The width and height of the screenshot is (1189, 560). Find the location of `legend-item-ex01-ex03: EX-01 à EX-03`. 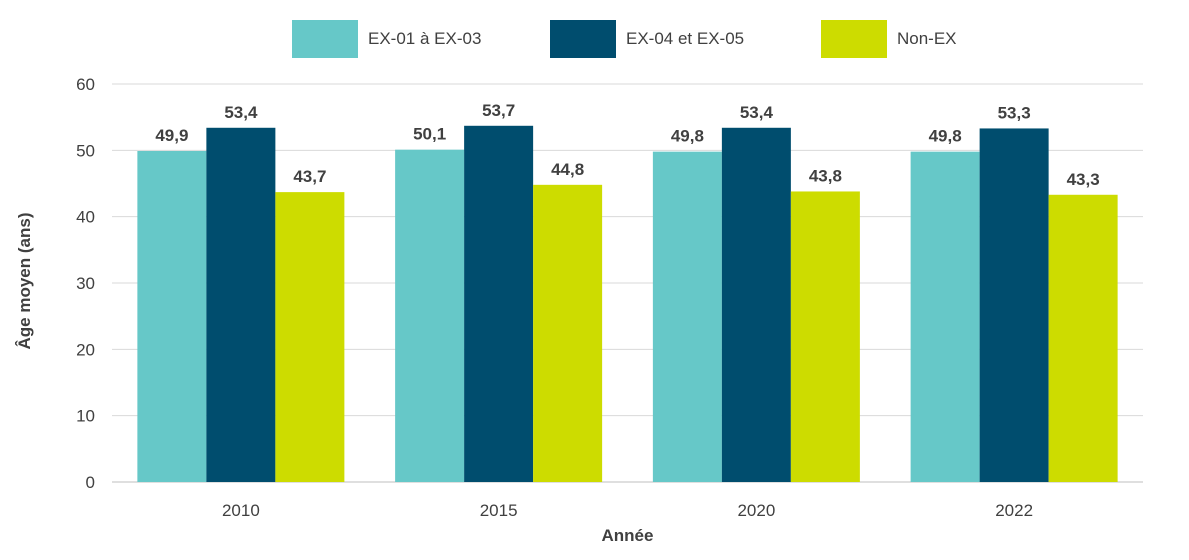

legend-item-ex01-ex03: EX-01 à EX-03 is located at coordinates (386, 39).